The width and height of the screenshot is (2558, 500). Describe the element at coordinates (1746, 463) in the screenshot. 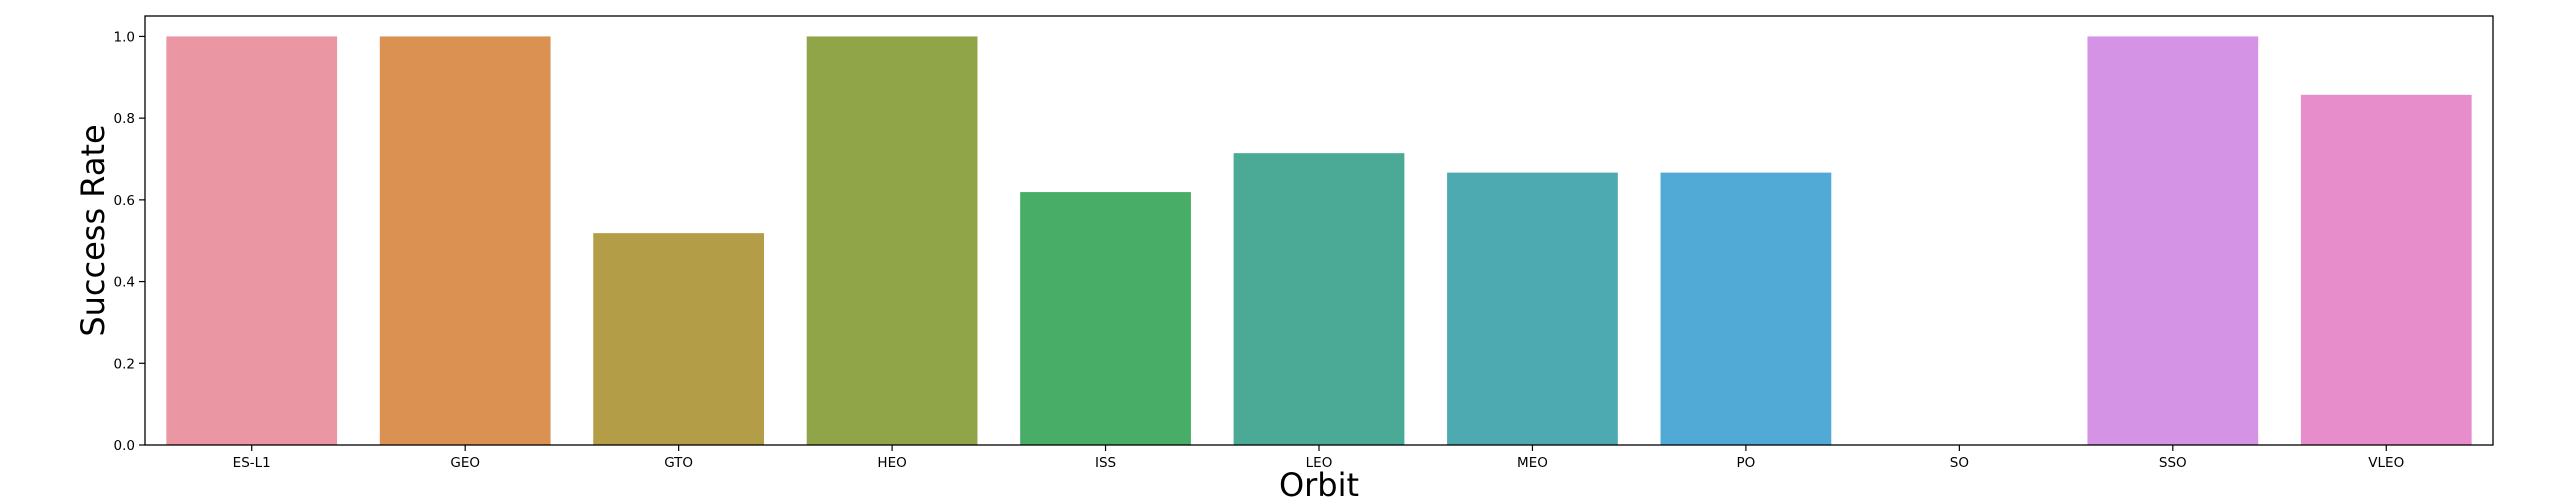

I see `x-tick-label: PO` at that location.